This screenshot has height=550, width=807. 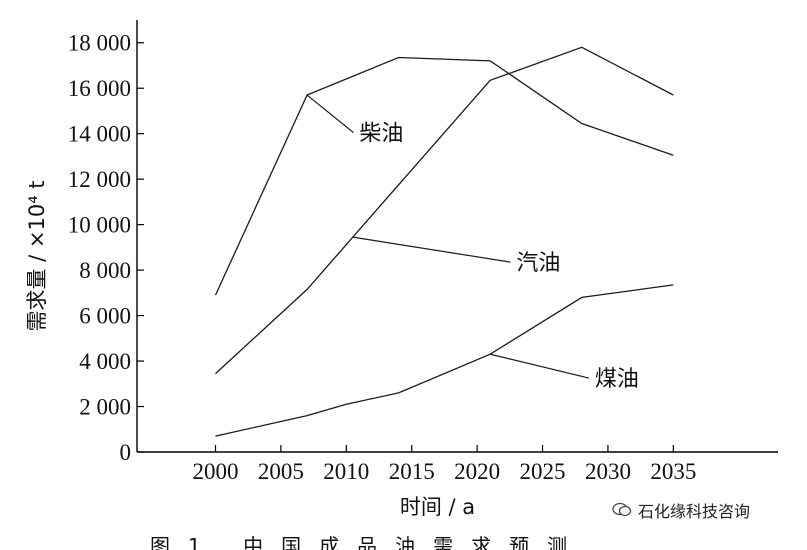 I want to click on y-tick-label: 10 000, so click(x=99, y=225).